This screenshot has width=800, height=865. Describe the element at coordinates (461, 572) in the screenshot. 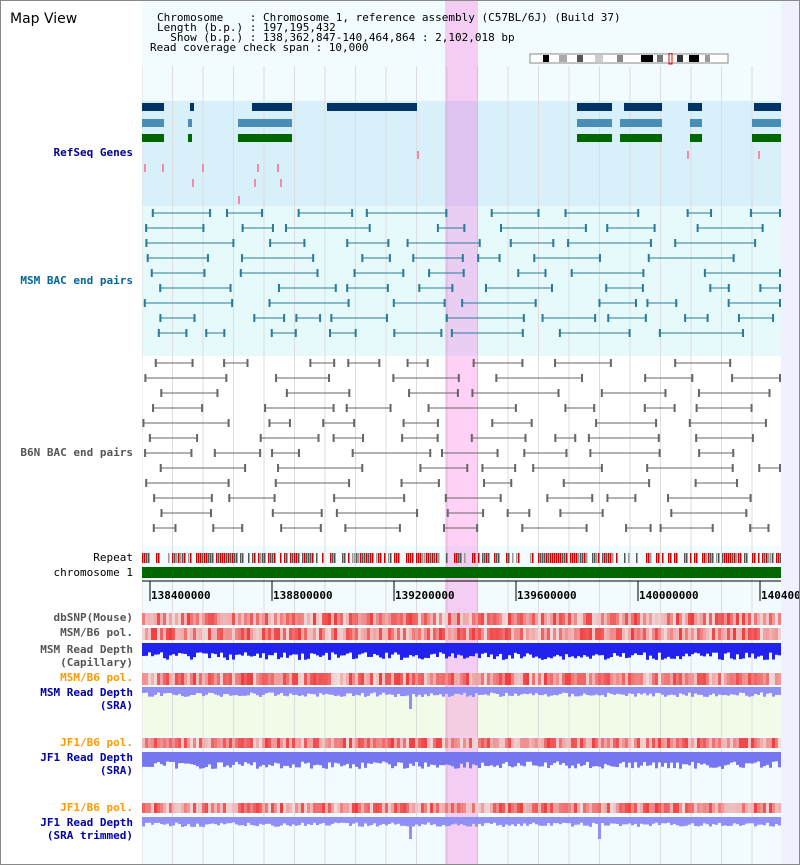

I see `chromosome-bar` at that location.